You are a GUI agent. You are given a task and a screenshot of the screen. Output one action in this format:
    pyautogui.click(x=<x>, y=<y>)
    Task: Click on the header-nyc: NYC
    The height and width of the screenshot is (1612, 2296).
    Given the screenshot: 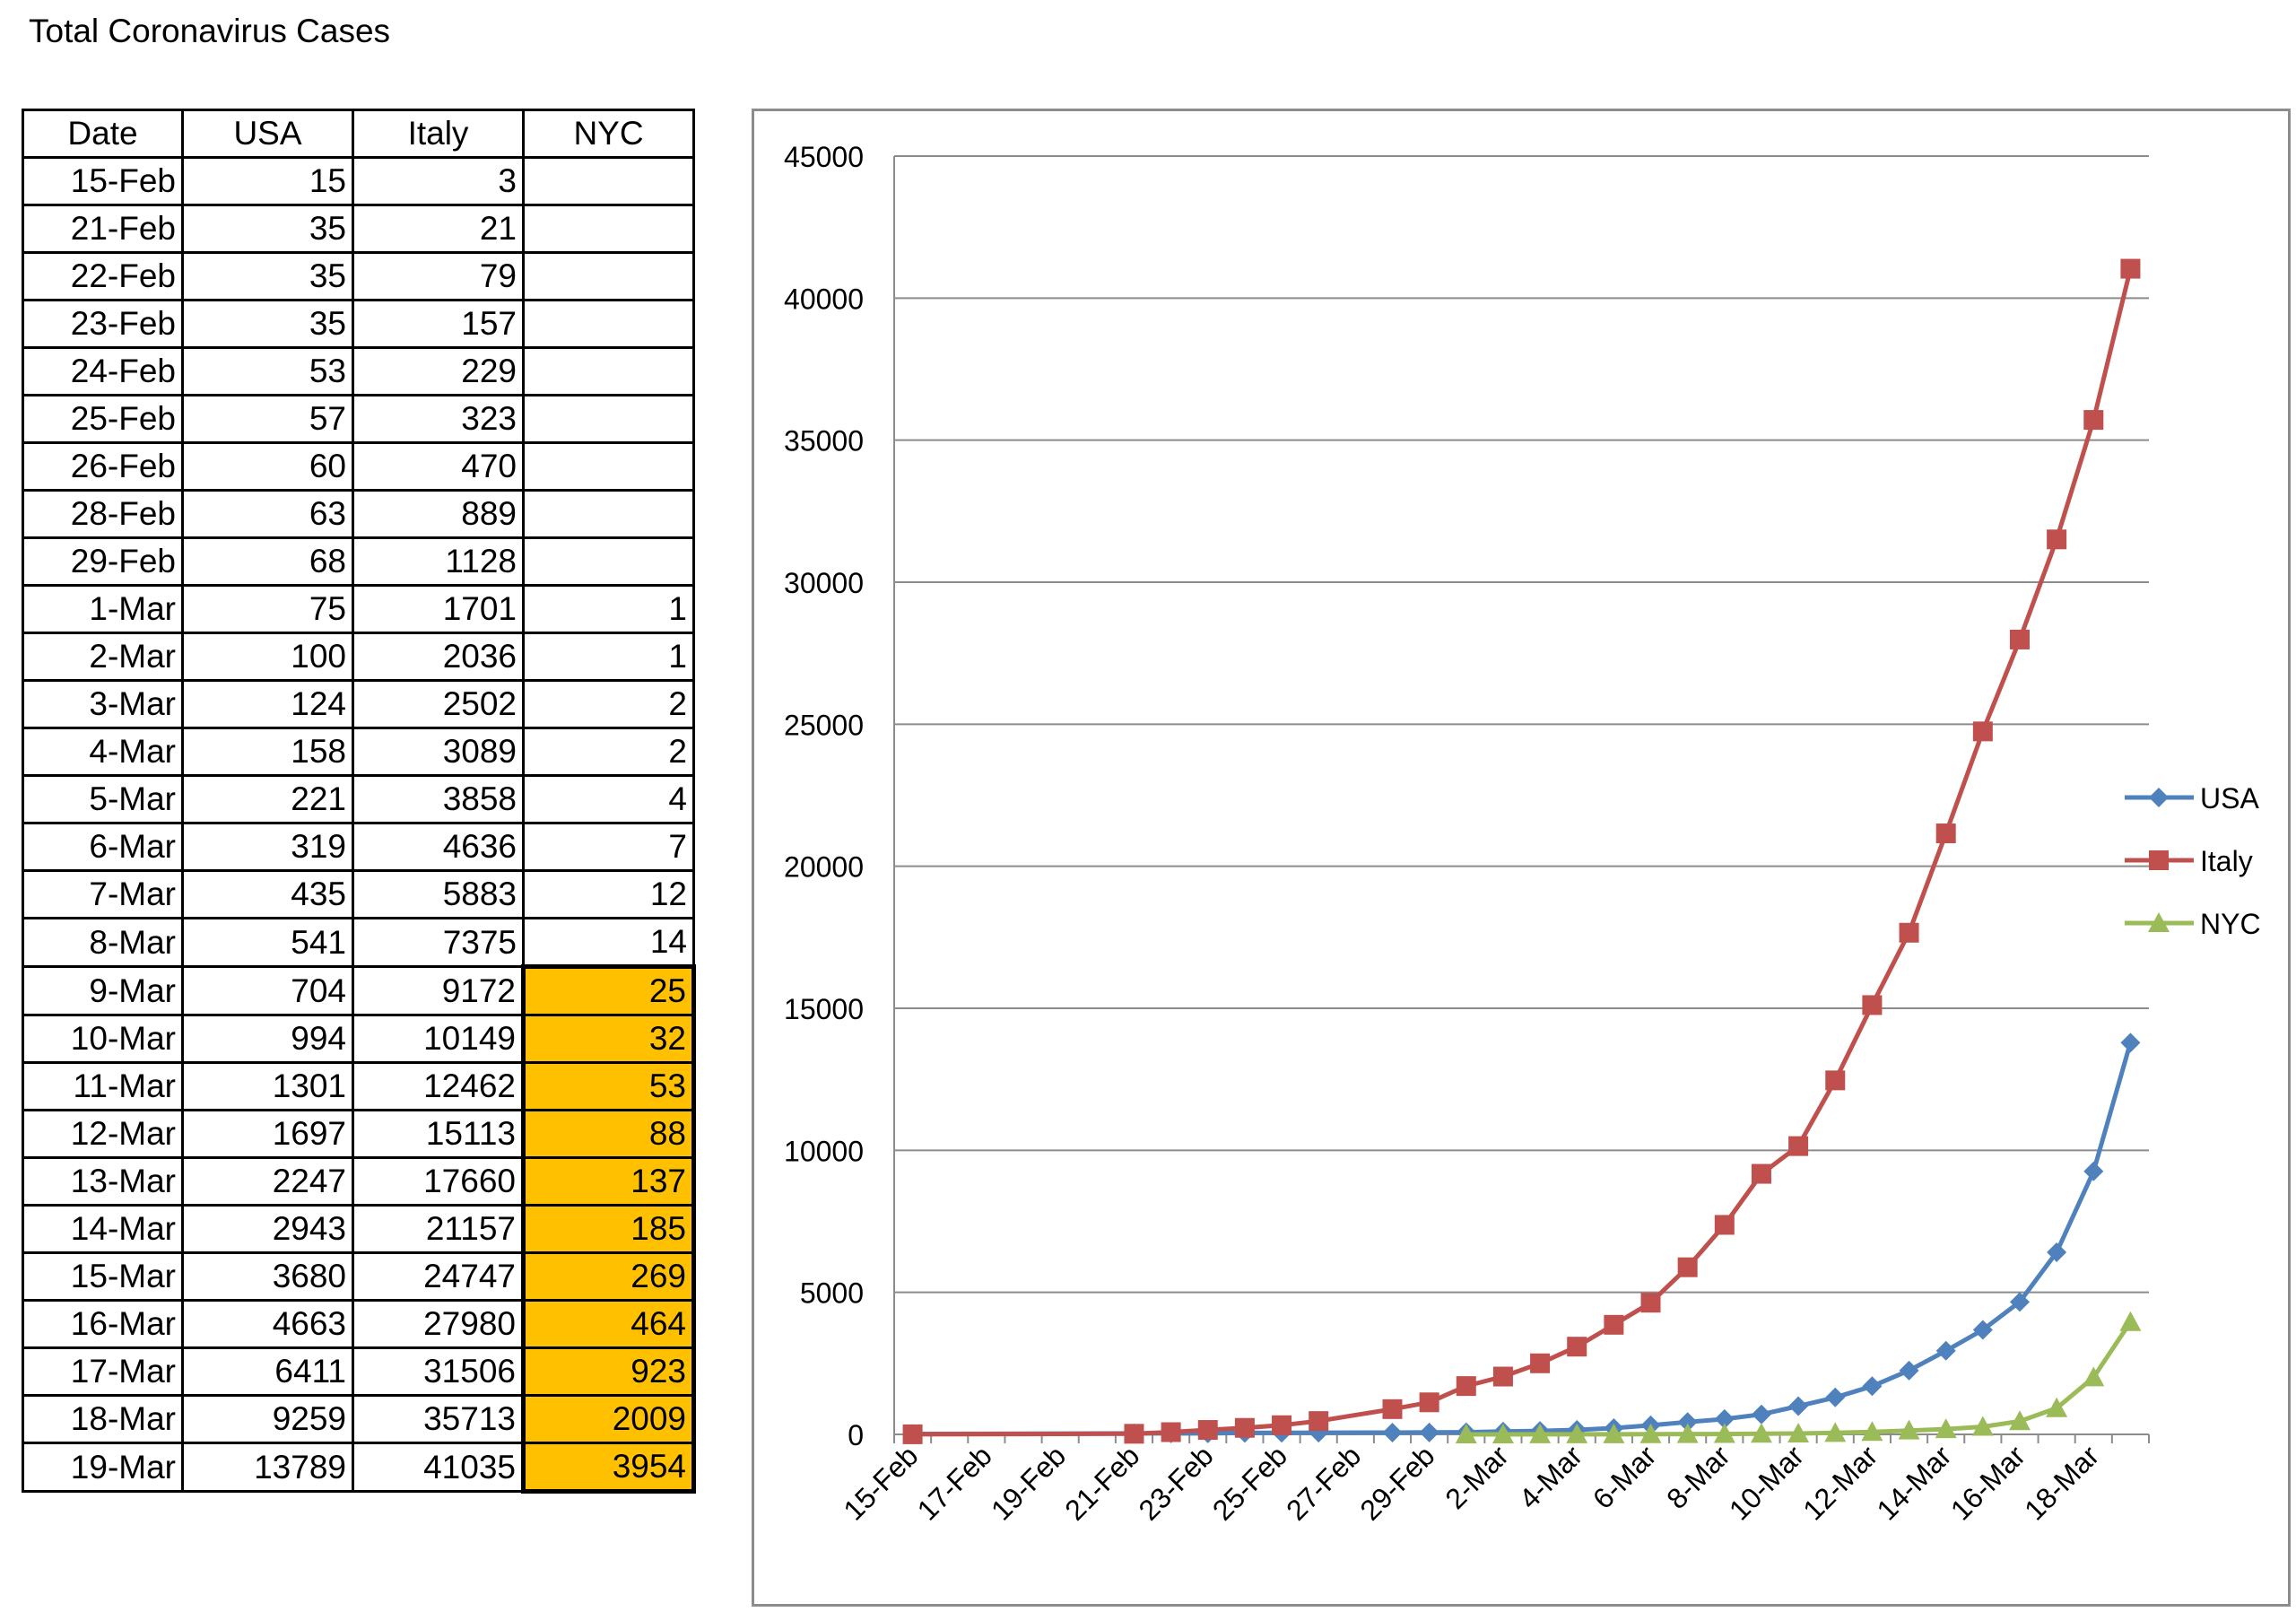 What is the action you would take?
    pyautogui.click(x=608, y=134)
    